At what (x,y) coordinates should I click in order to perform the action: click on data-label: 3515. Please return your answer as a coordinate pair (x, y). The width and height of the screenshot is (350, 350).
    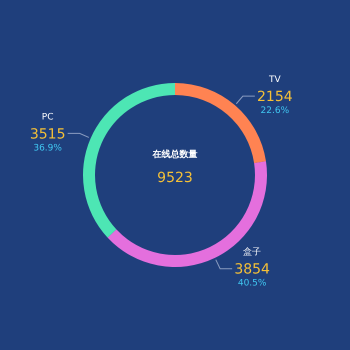
    Looking at the image, I should click on (48, 134).